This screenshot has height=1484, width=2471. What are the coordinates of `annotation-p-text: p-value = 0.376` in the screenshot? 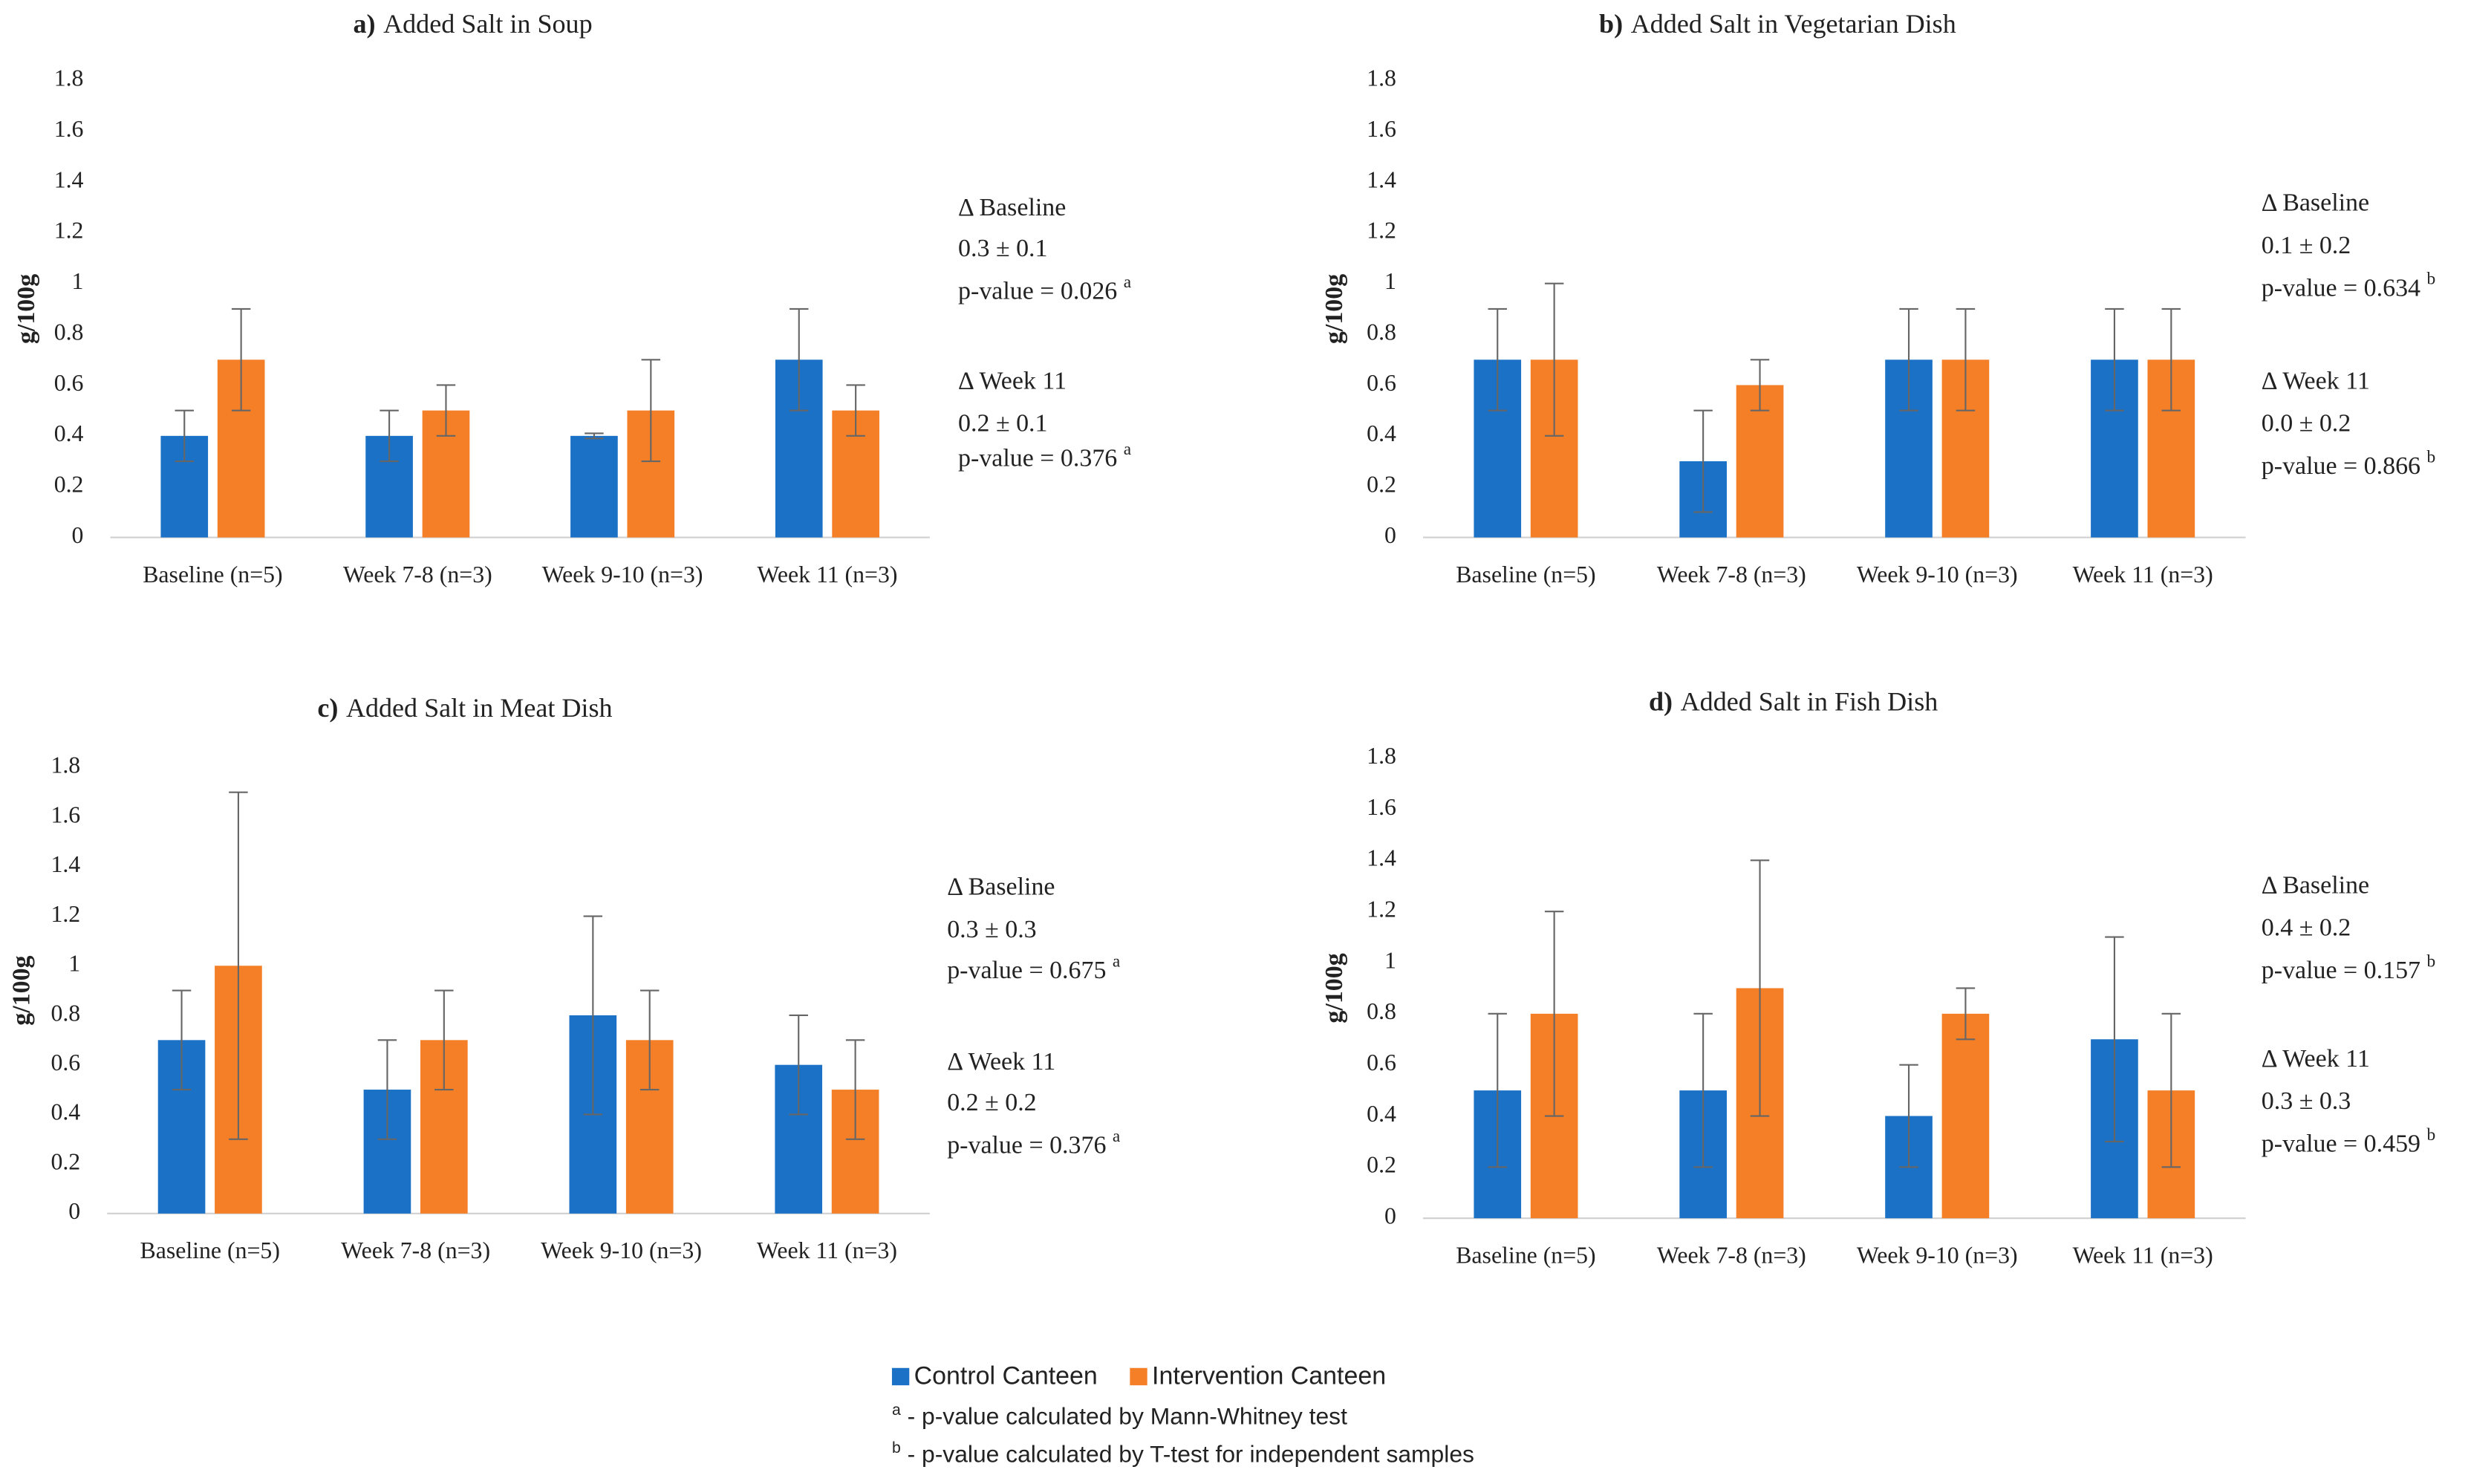 It's located at (1038, 458).